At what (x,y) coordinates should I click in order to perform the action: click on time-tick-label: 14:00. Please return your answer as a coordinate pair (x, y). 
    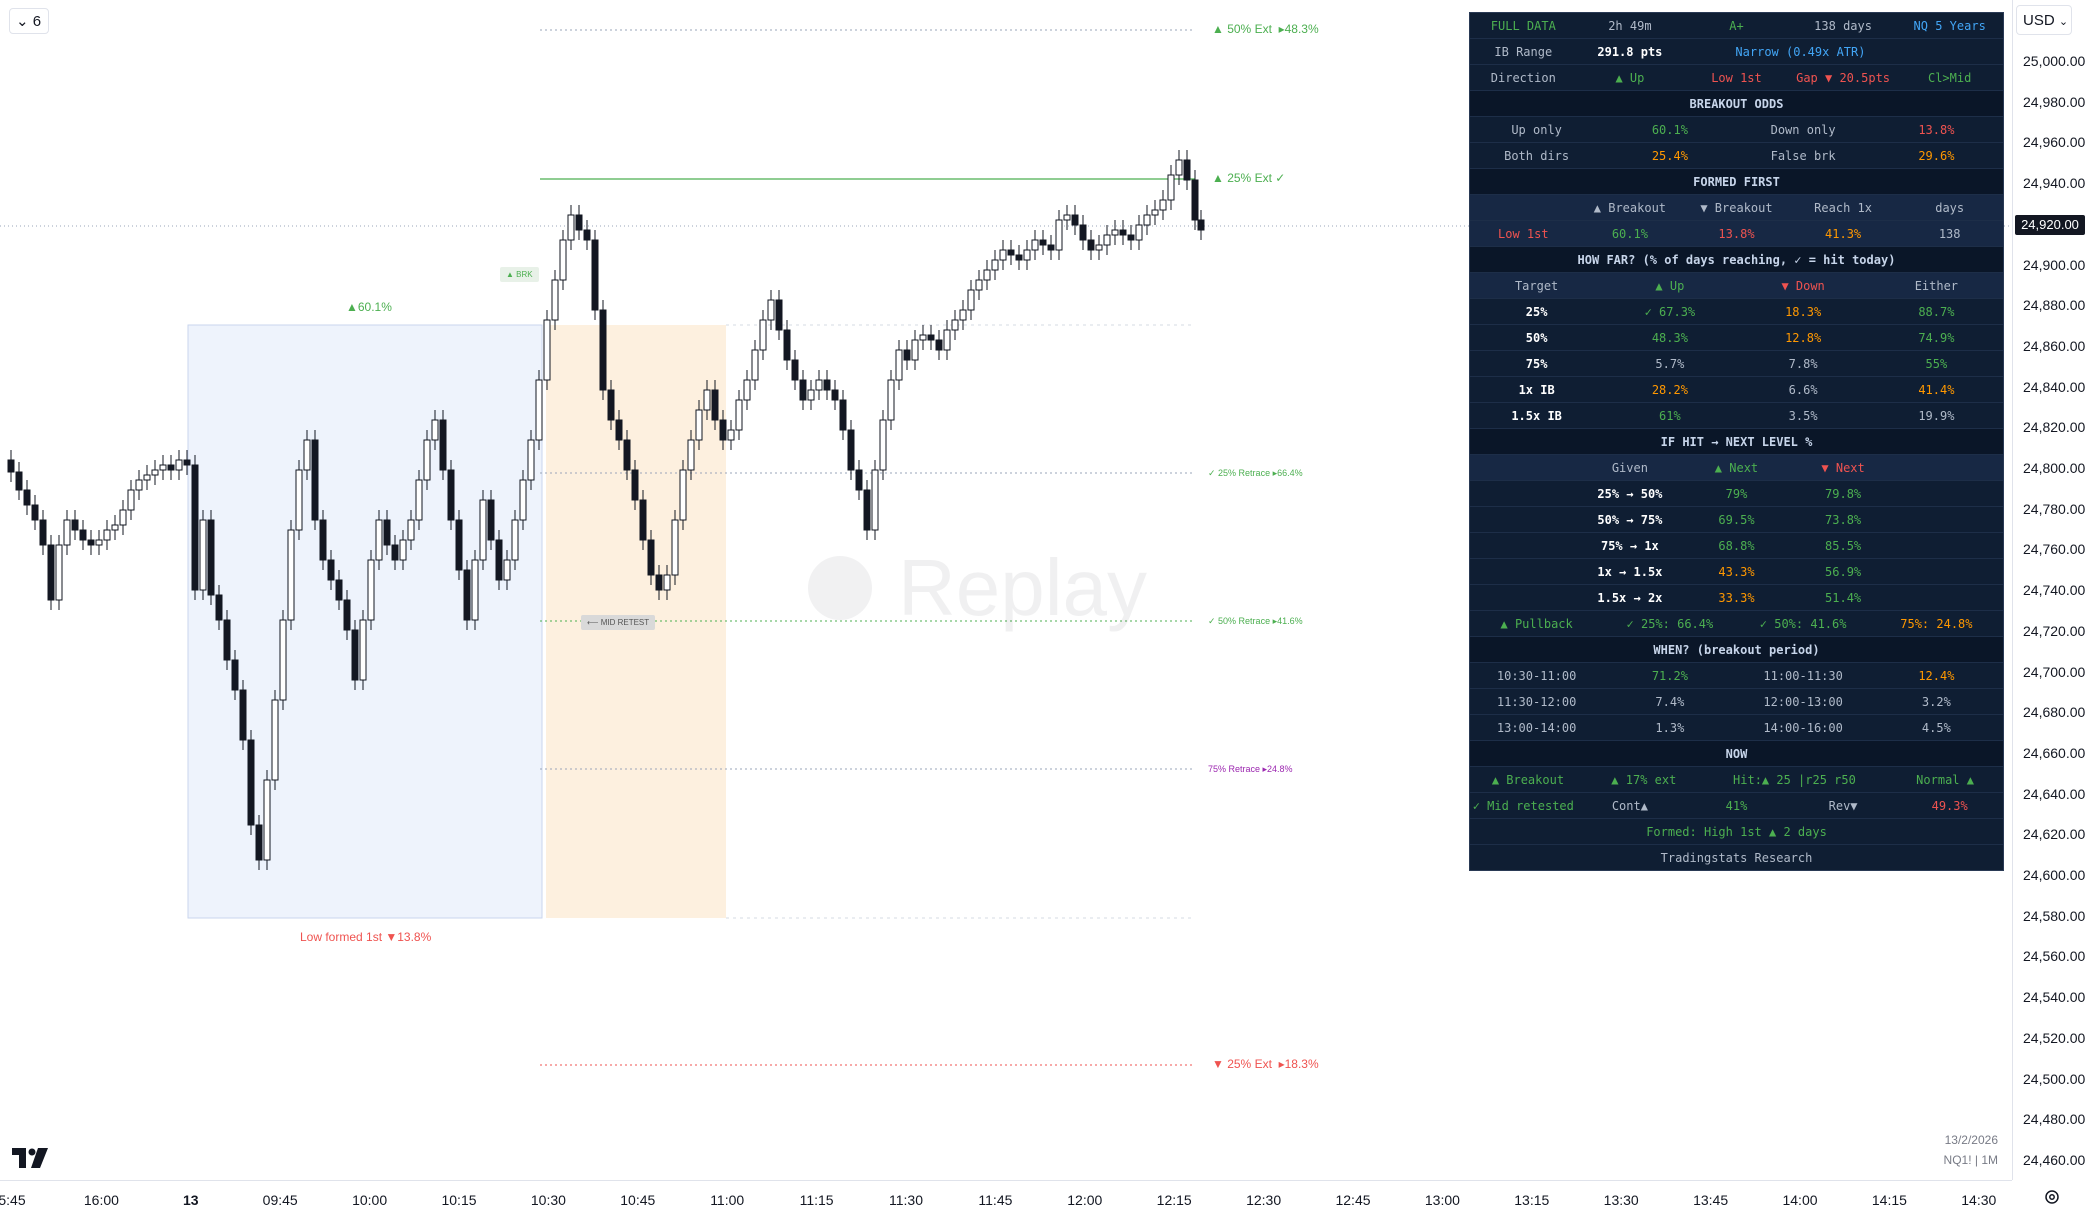
    Looking at the image, I should click on (1800, 1200).